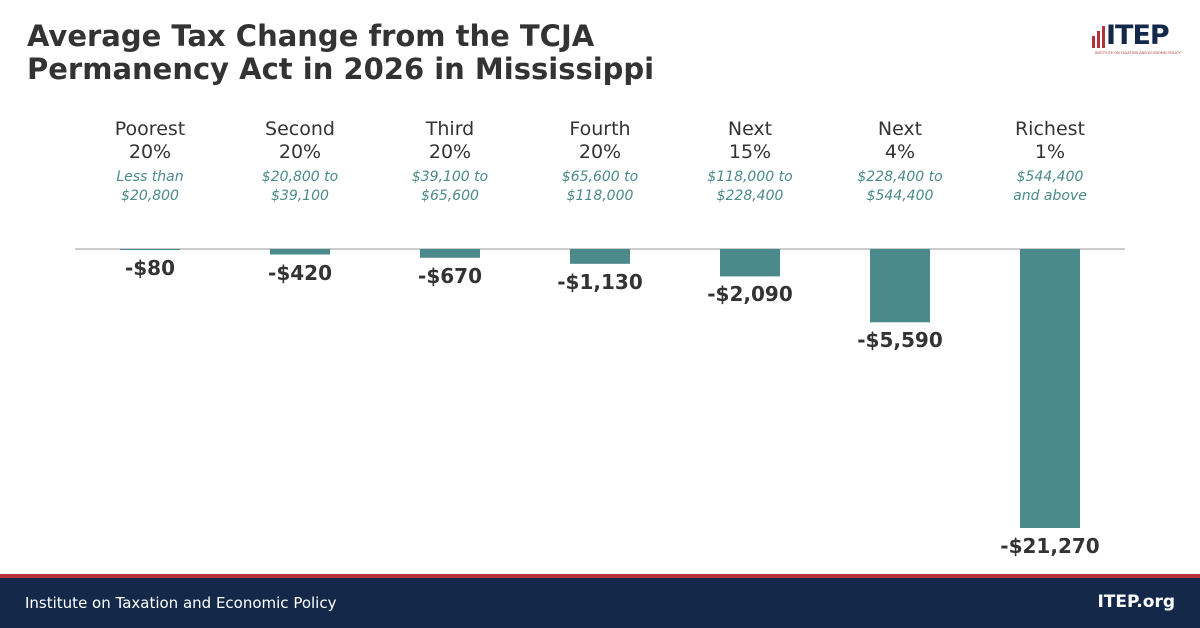  What do you see at coordinates (750, 140) in the screenshot?
I see `category-label: Next 15%` at bounding box center [750, 140].